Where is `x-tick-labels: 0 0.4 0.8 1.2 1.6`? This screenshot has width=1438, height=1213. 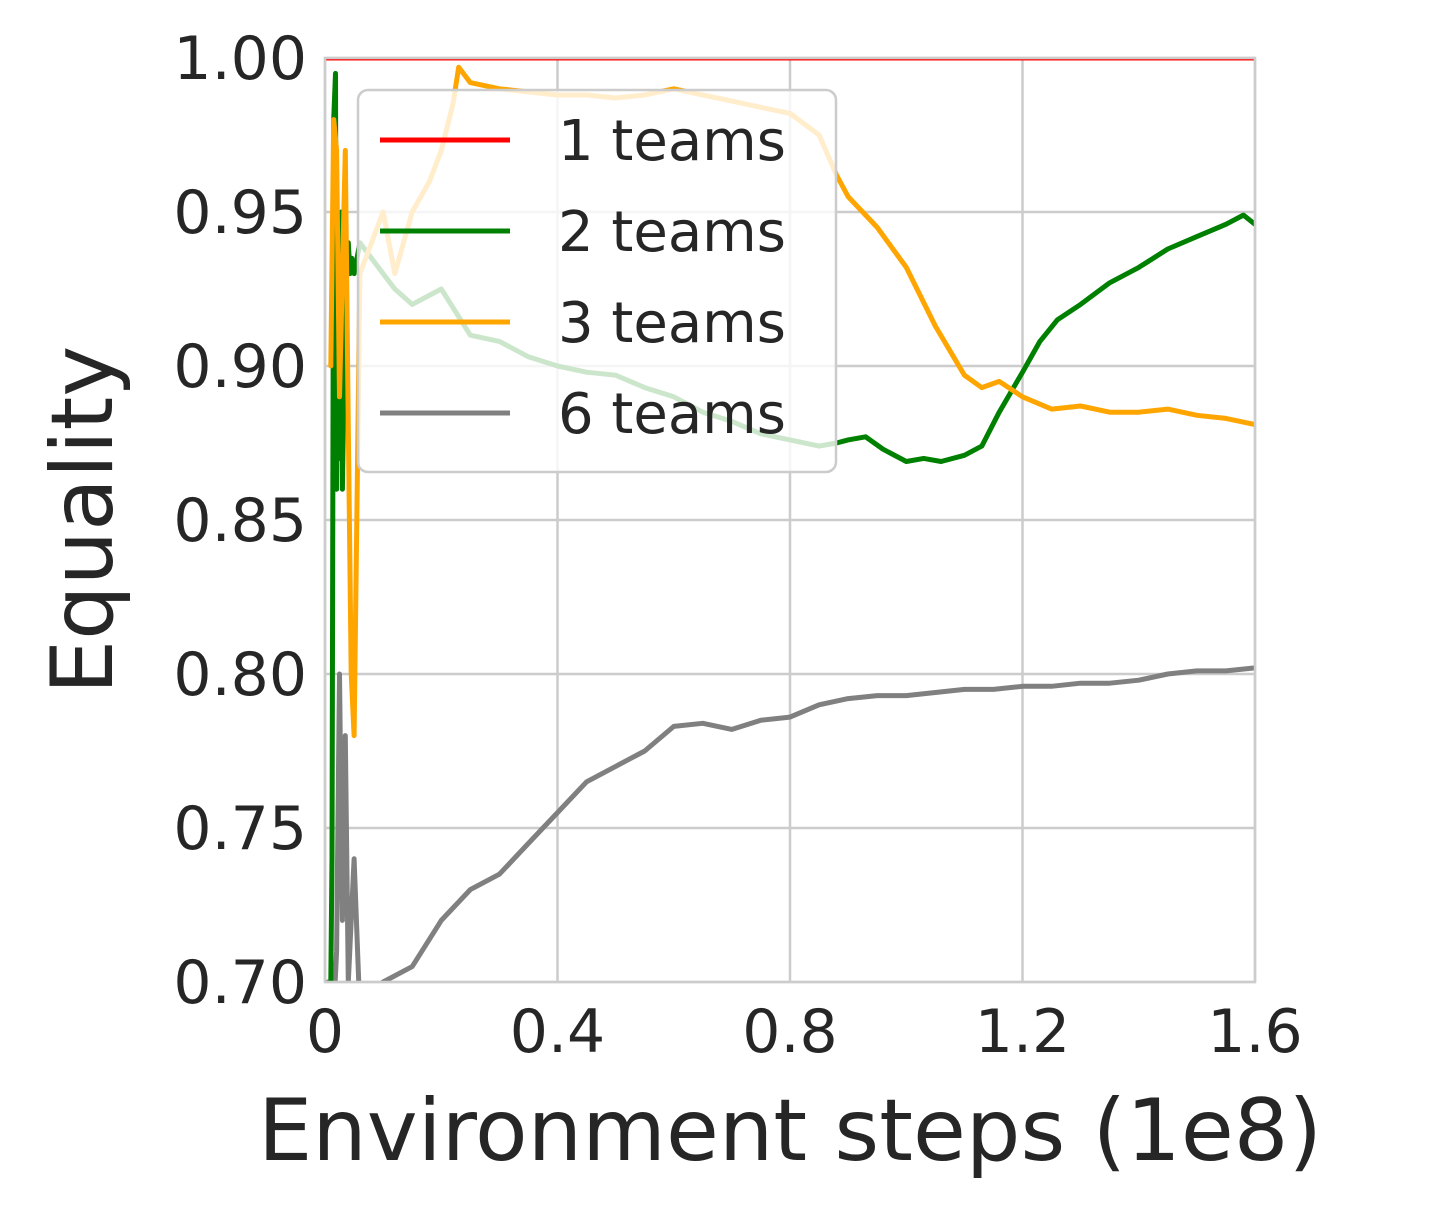
x-tick-labels: 0 0.4 0.8 1.2 1.6 is located at coordinates (804, 1032).